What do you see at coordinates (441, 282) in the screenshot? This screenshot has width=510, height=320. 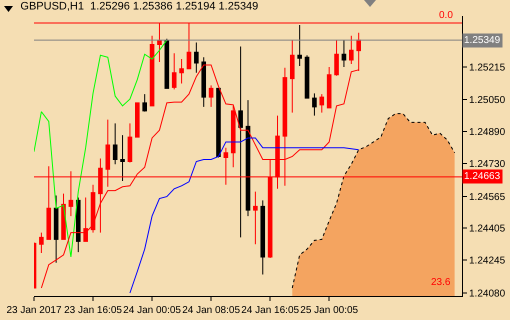 I see `annotation: 23.6` at bounding box center [441, 282].